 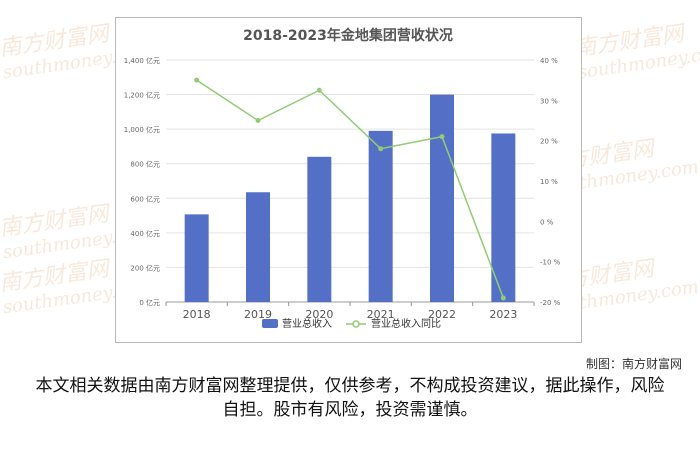 I want to click on x-tick-label: 2022, so click(x=442, y=314).